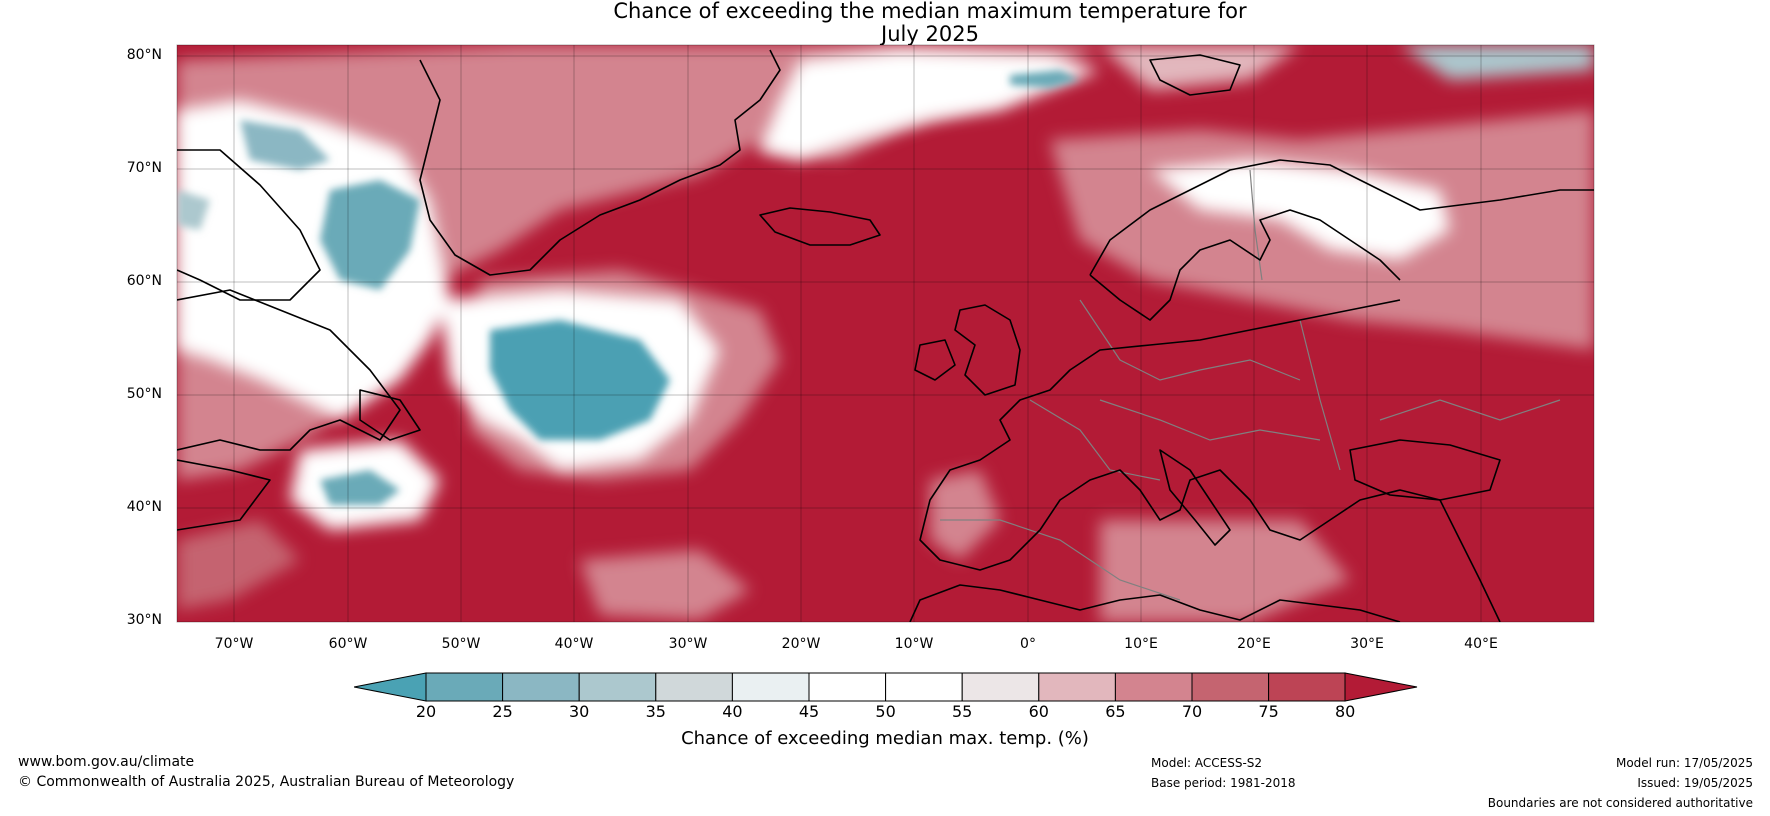 This screenshot has width=1770, height=816. Describe the element at coordinates (809, 711) in the screenshot. I see `colorbar-tick-45: 45` at that location.